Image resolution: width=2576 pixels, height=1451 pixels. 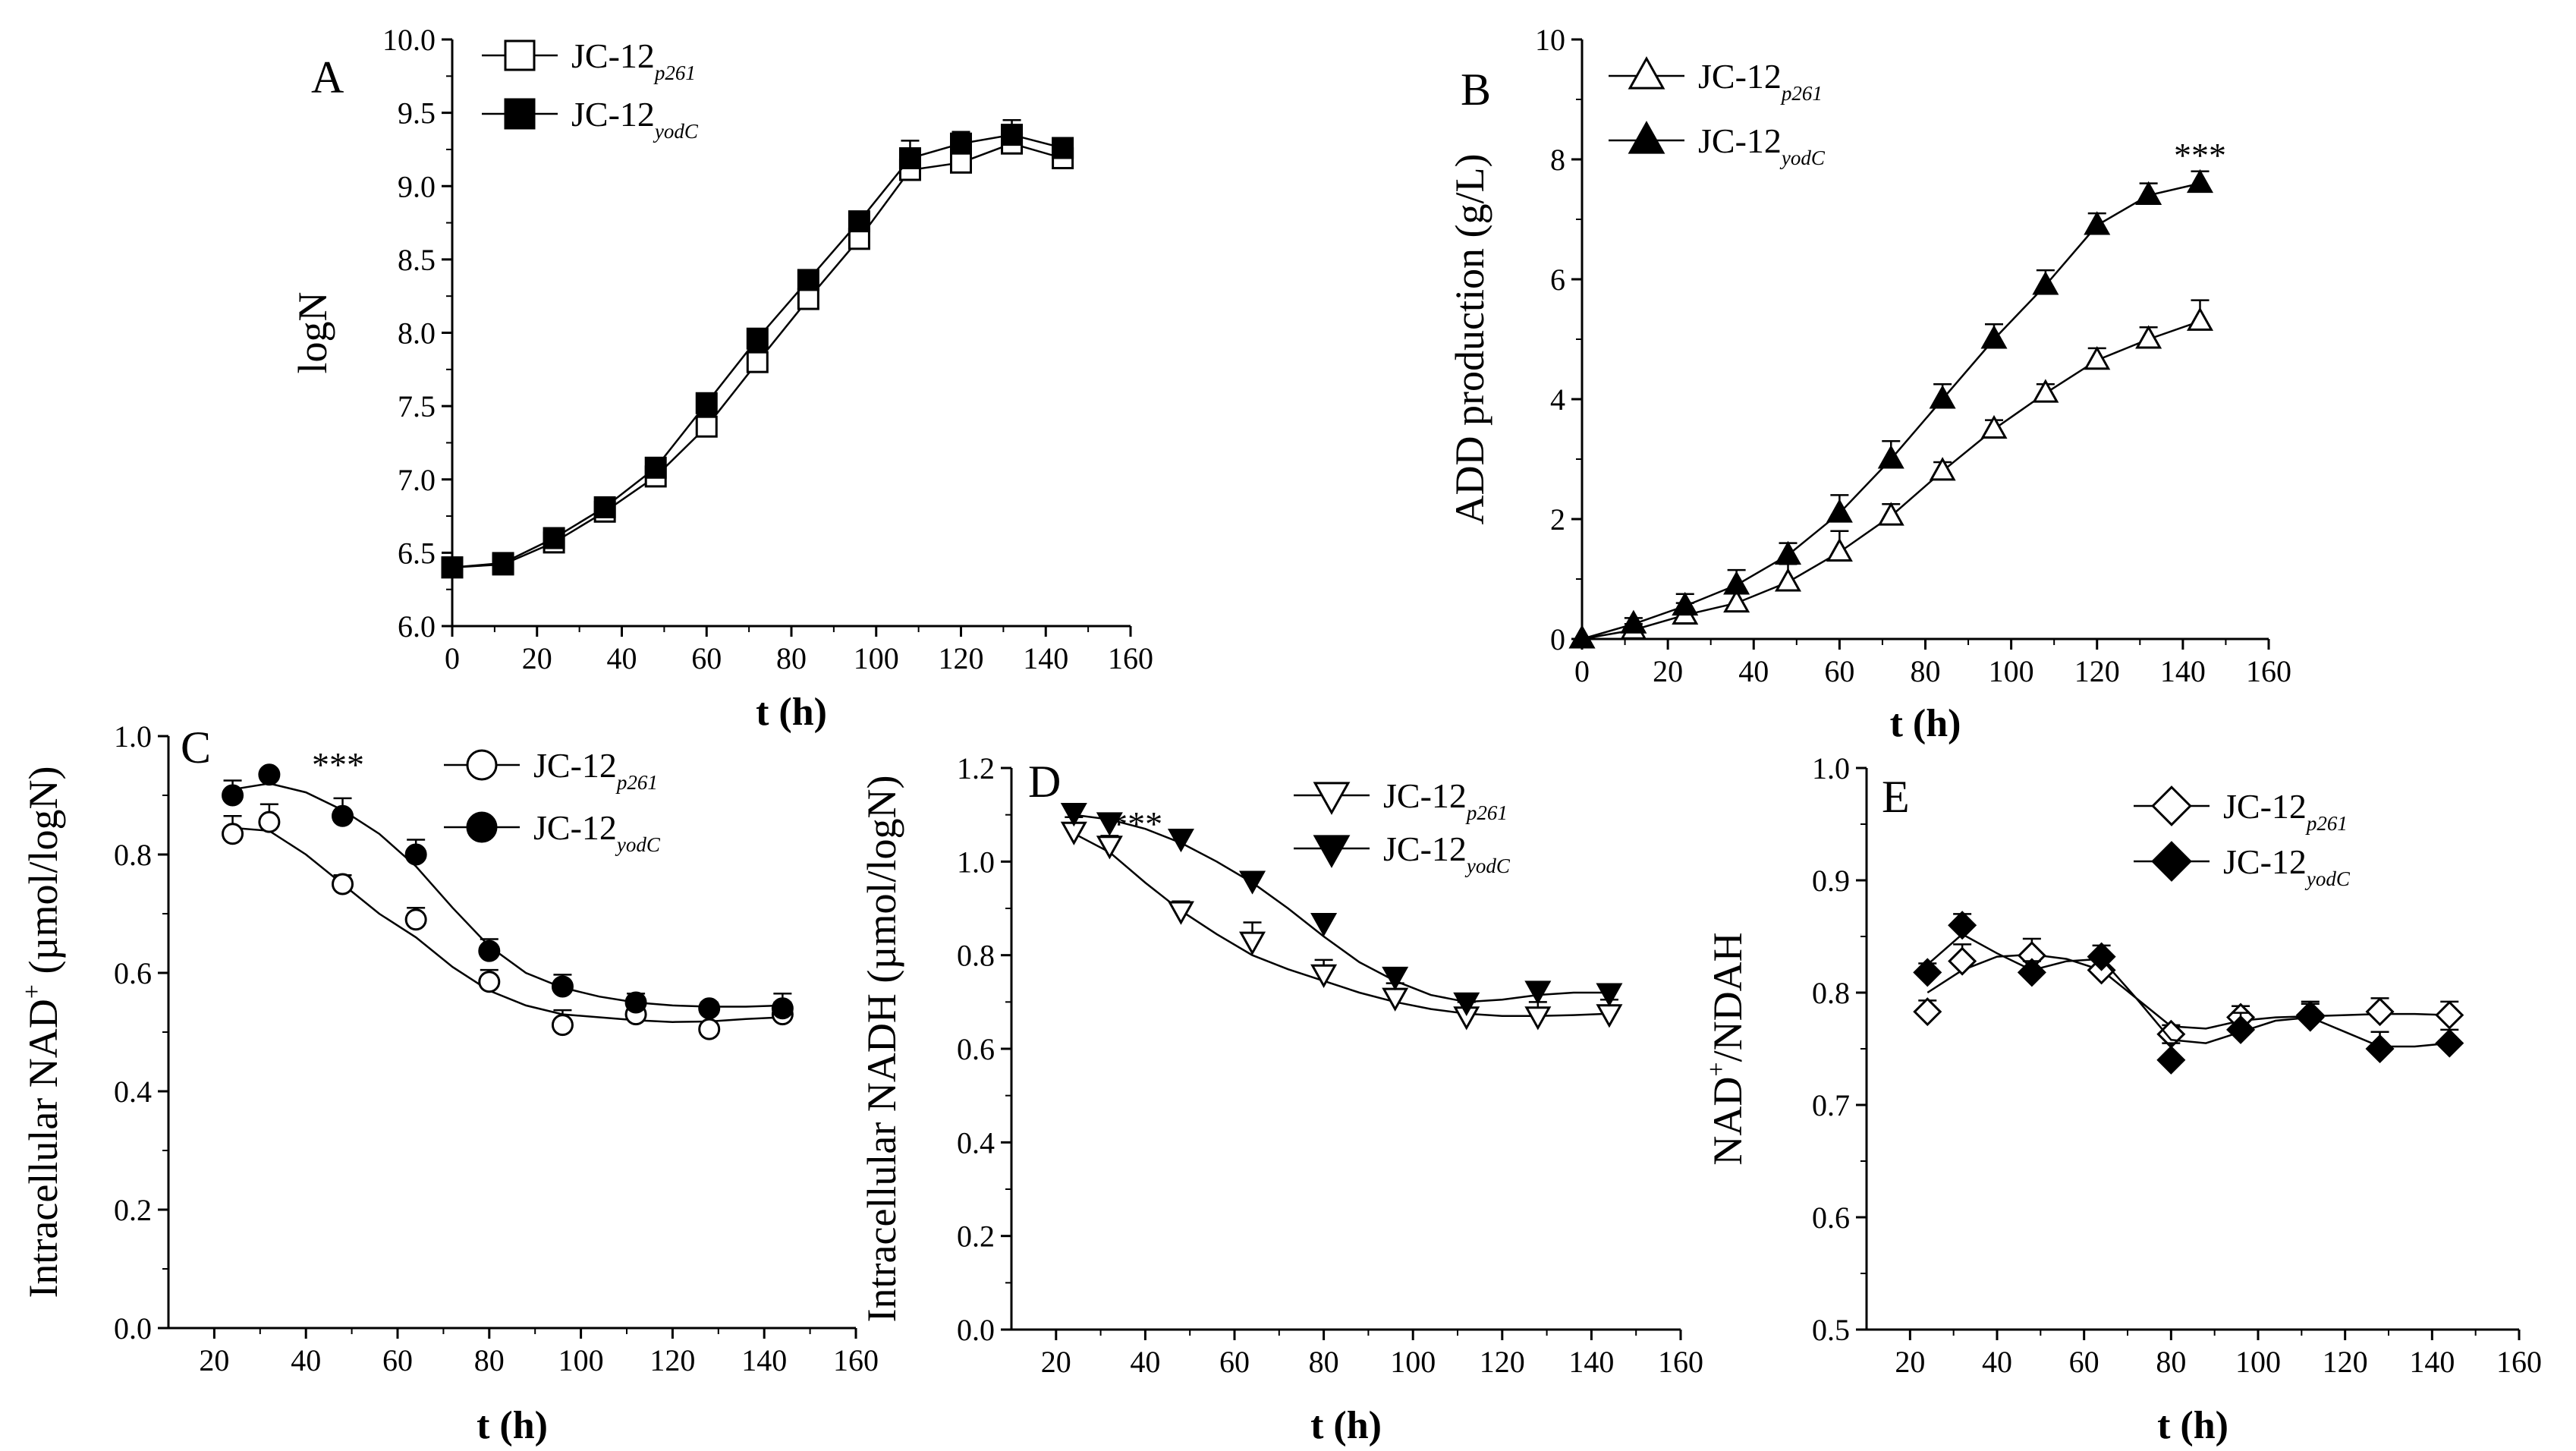 I want to click on x-tick-label: 20, so click(x=1056, y=1362).